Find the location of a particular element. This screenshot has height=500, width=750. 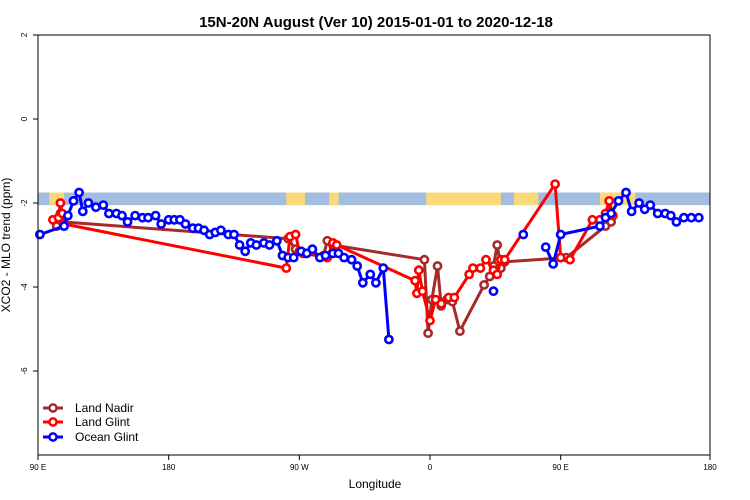

y-axis-label: XCO2 - MLO trend (ppm) is located at coordinates (6, 245).